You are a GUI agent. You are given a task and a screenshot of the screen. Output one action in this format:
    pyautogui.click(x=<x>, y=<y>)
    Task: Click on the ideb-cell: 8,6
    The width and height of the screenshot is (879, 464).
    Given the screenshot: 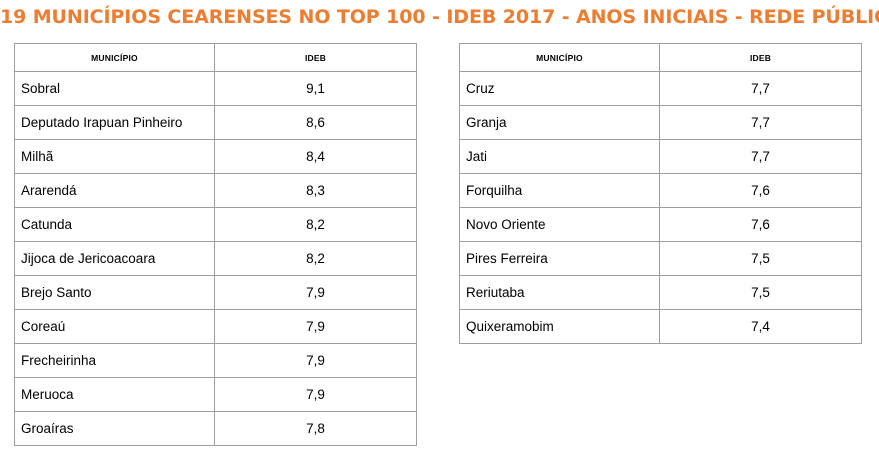 What is the action you would take?
    pyautogui.click(x=315, y=122)
    